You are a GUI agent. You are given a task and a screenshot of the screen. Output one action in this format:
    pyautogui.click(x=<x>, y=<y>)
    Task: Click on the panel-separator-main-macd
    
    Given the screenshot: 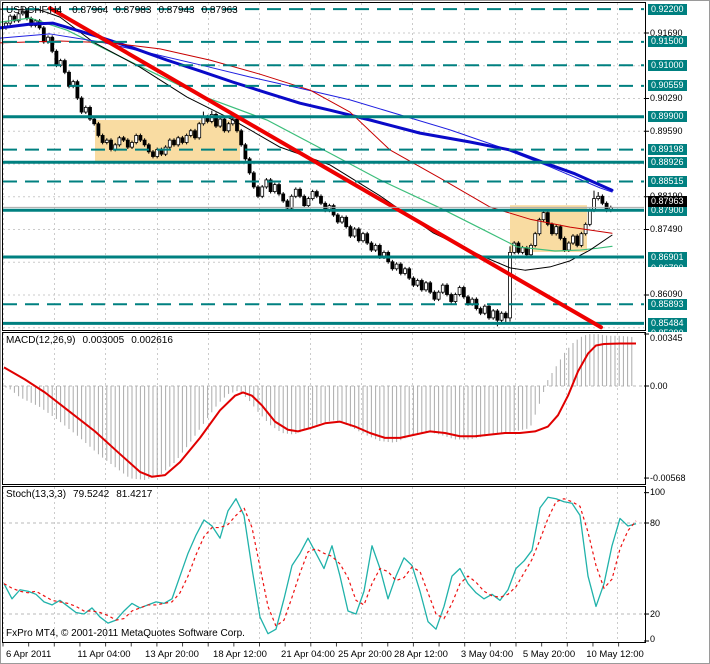 What is the action you would take?
    pyautogui.click(x=355, y=331)
    